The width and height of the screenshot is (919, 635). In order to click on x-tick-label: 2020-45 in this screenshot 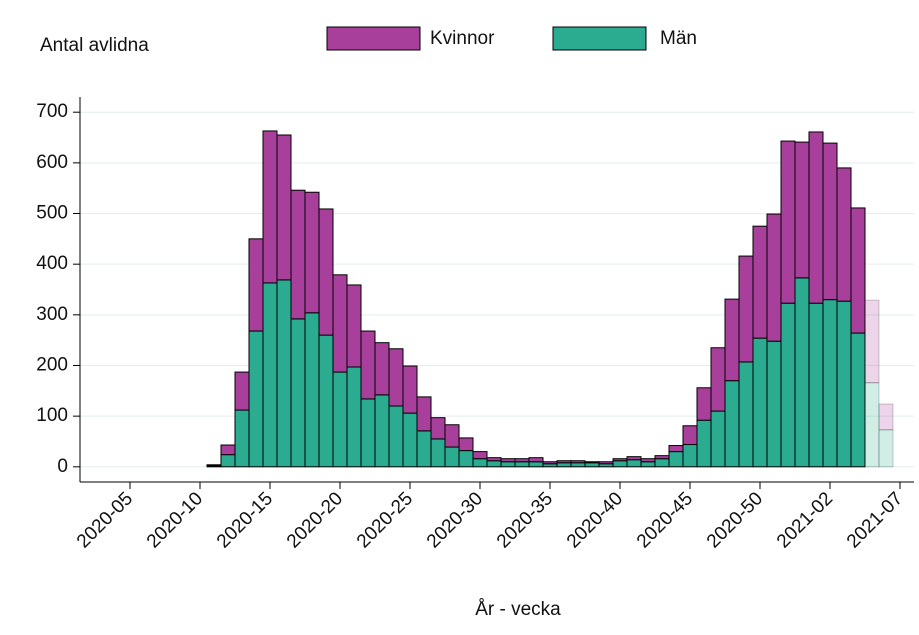, I will do `click(665, 520)`.